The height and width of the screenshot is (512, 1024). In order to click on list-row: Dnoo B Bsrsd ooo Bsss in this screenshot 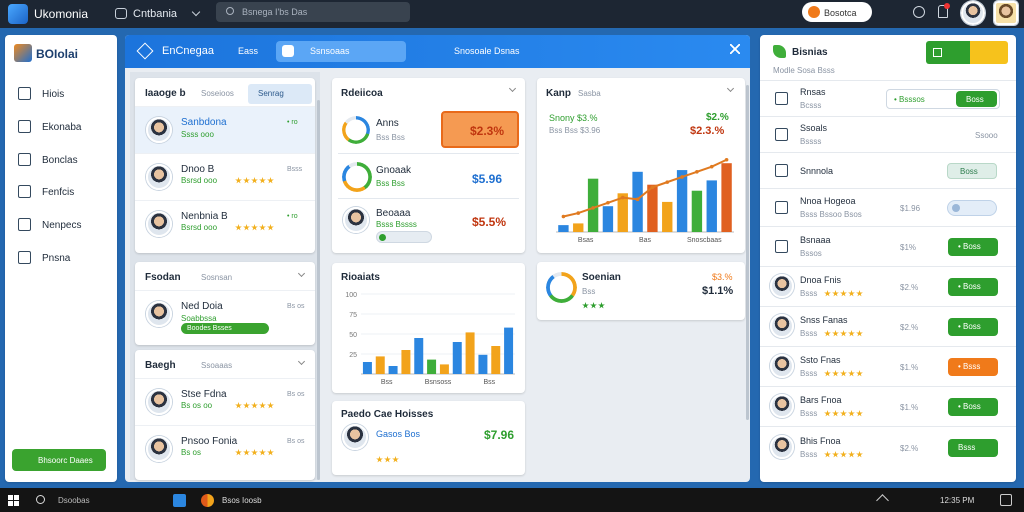, I will do `click(225, 176)`.